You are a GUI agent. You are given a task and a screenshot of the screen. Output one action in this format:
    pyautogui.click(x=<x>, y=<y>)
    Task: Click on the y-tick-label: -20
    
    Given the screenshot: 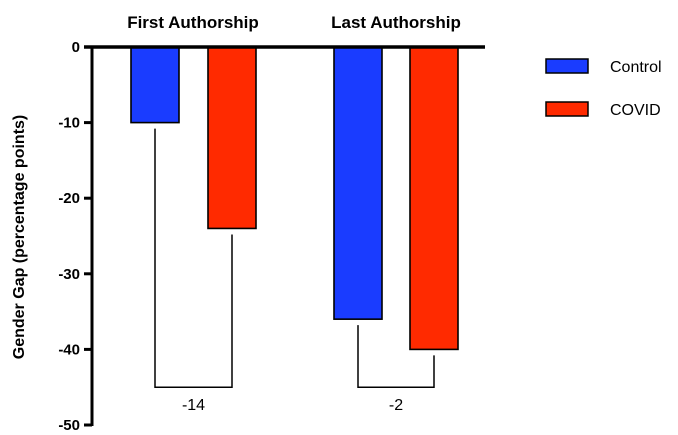 What is the action you would take?
    pyautogui.click(x=69, y=198)
    